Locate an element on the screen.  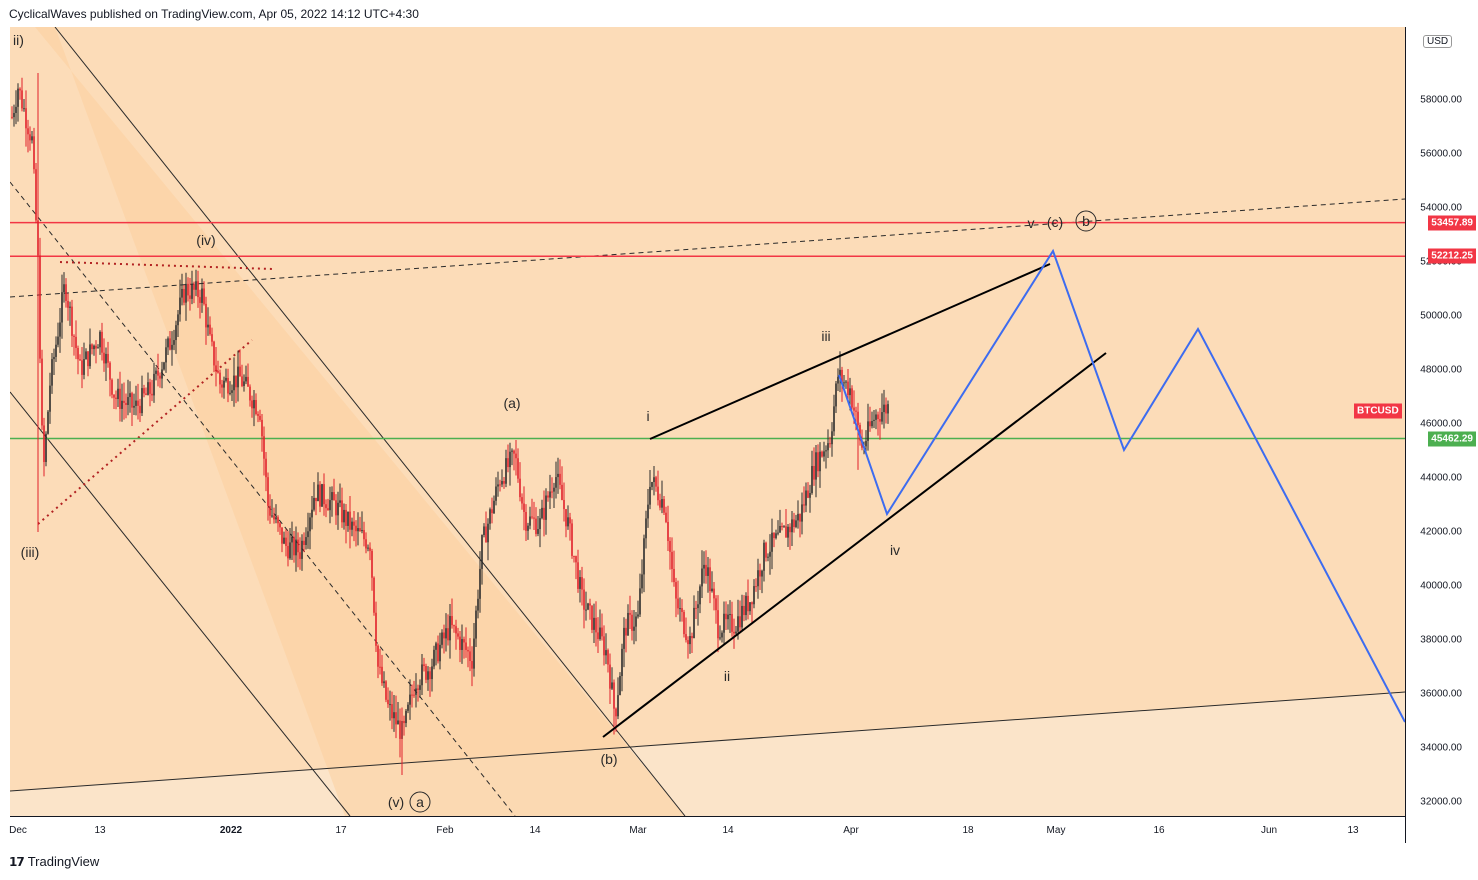
price-tick-label: 42000.00 is located at coordinates (1441, 532).